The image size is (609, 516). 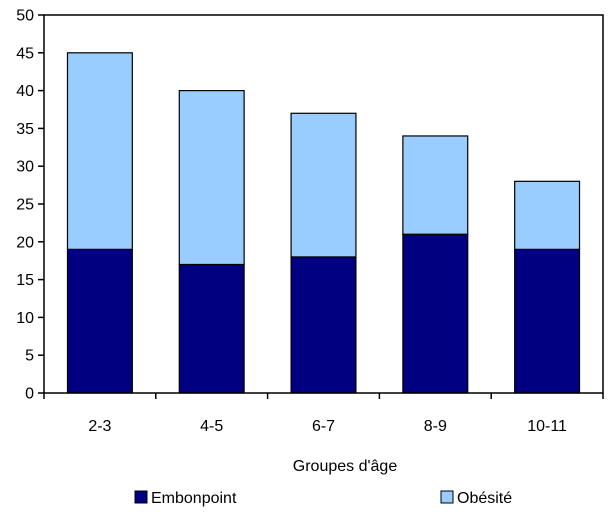 I want to click on y-tick-label: 5, so click(x=29, y=356).